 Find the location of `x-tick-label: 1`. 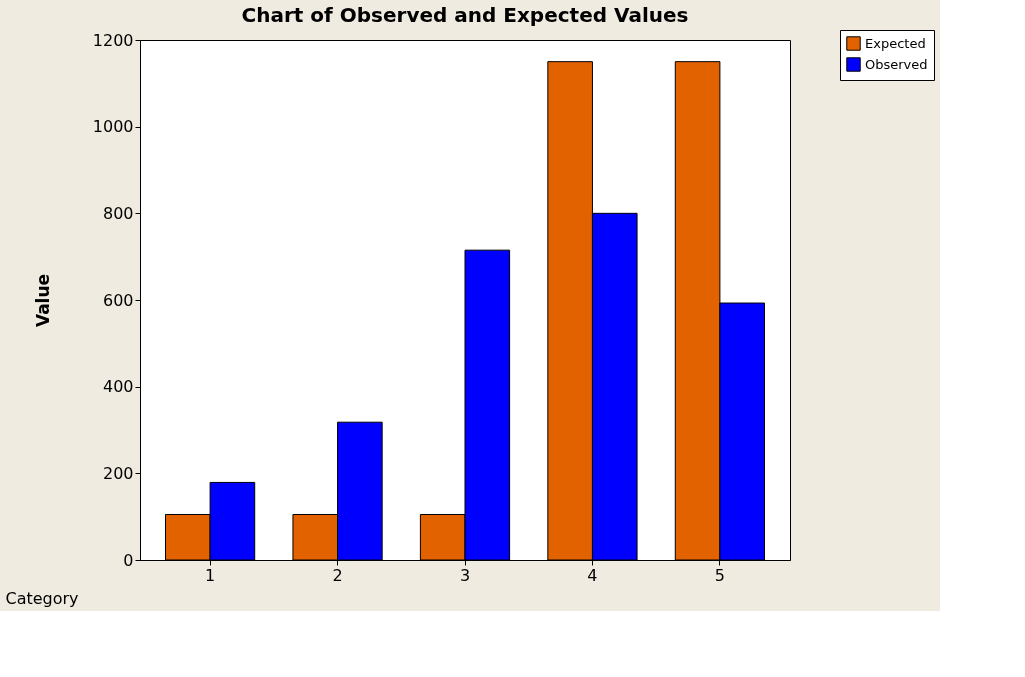

x-tick-label: 1 is located at coordinates (210, 575).